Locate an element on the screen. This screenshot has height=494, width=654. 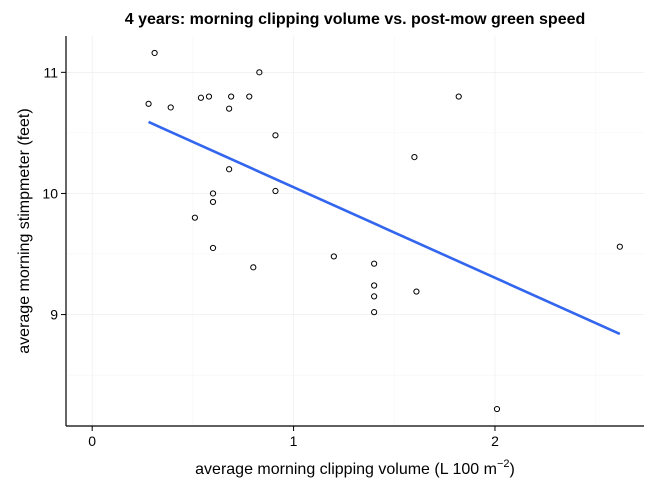
x-axis-ticks: 0 1 2 is located at coordinates (293, 437).